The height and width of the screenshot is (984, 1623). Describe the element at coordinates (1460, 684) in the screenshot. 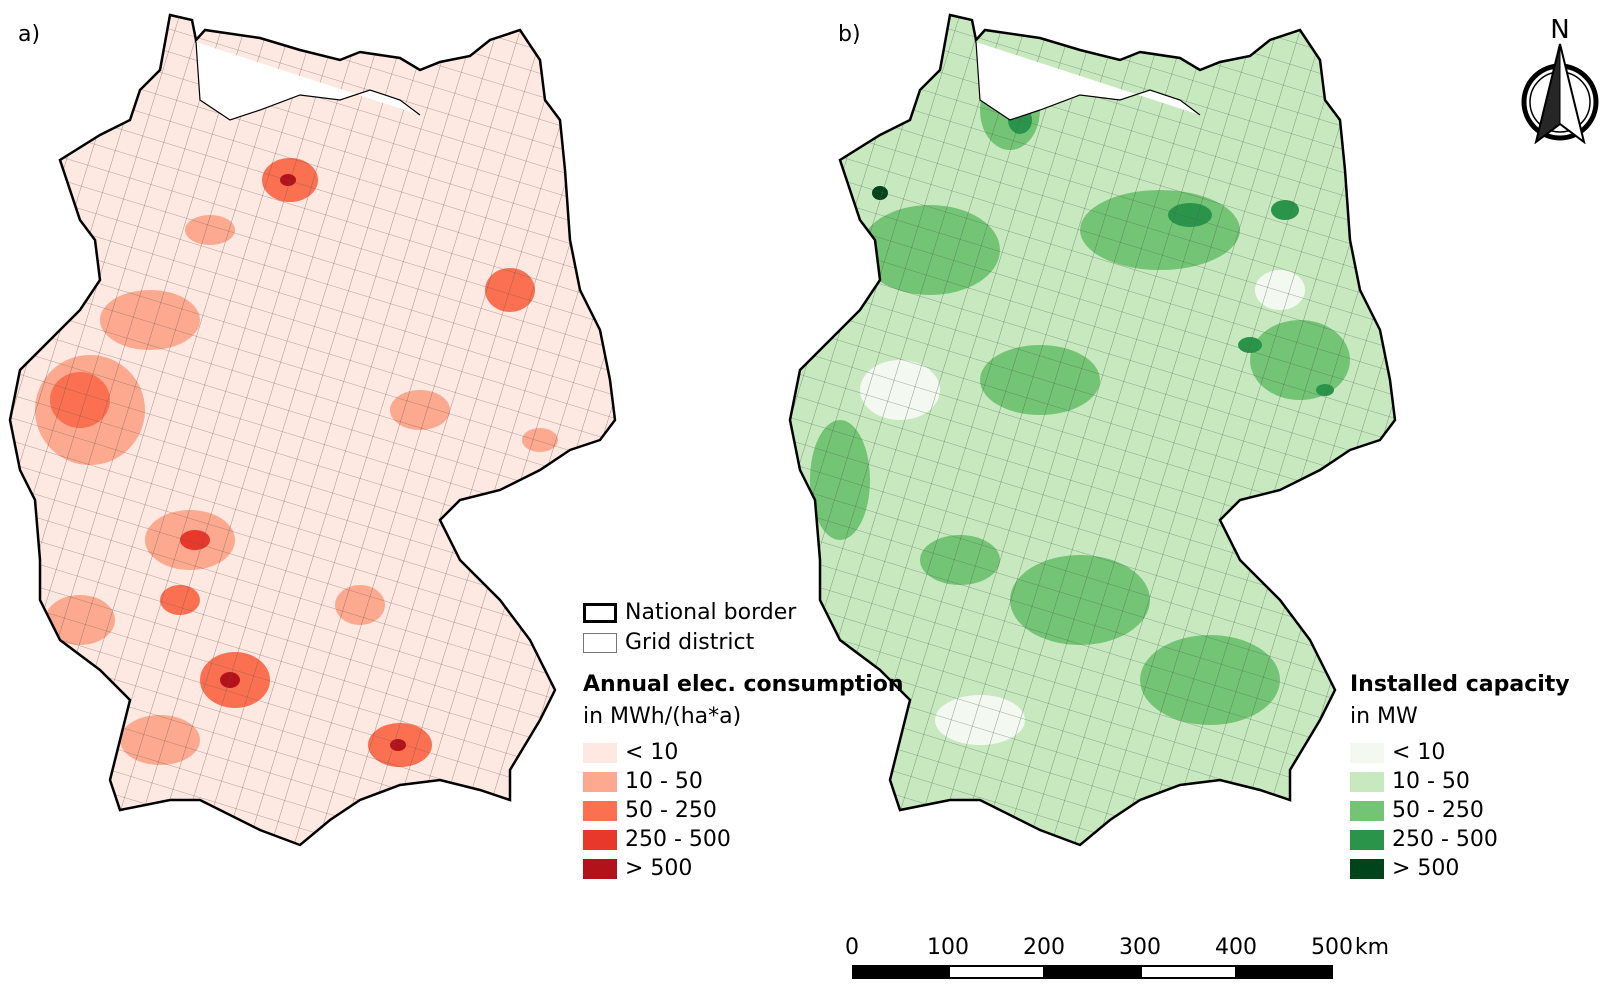

I see `legend-b-title: Installed capacity` at that location.